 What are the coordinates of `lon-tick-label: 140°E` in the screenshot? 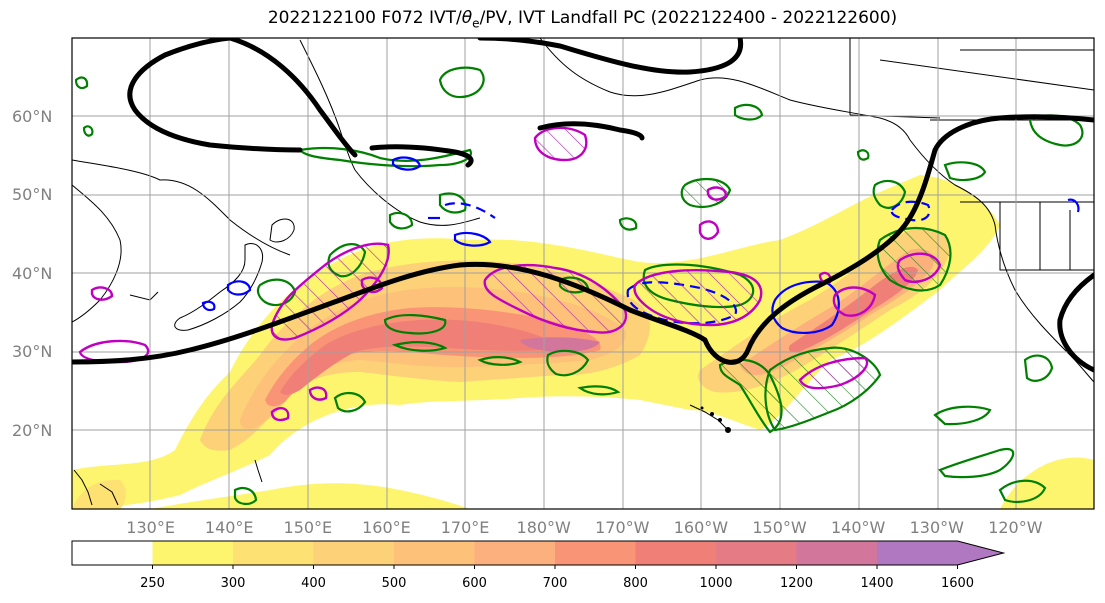 It's located at (229, 527).